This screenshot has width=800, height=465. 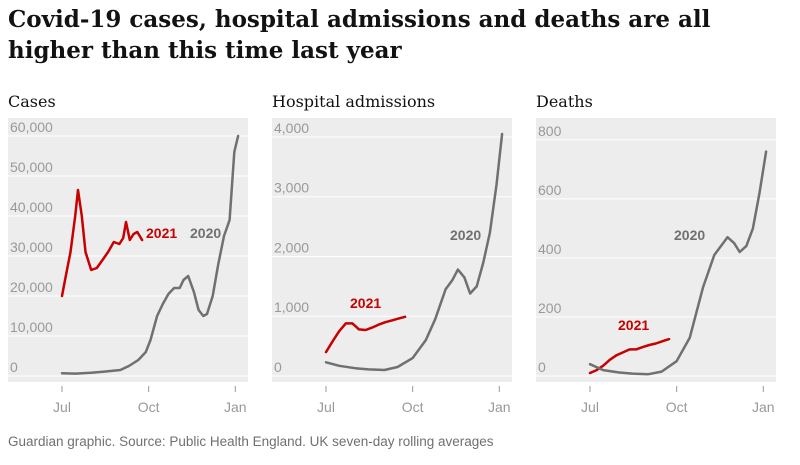 I want to click on y-tick-label: 200, so click(x=550, y=308).